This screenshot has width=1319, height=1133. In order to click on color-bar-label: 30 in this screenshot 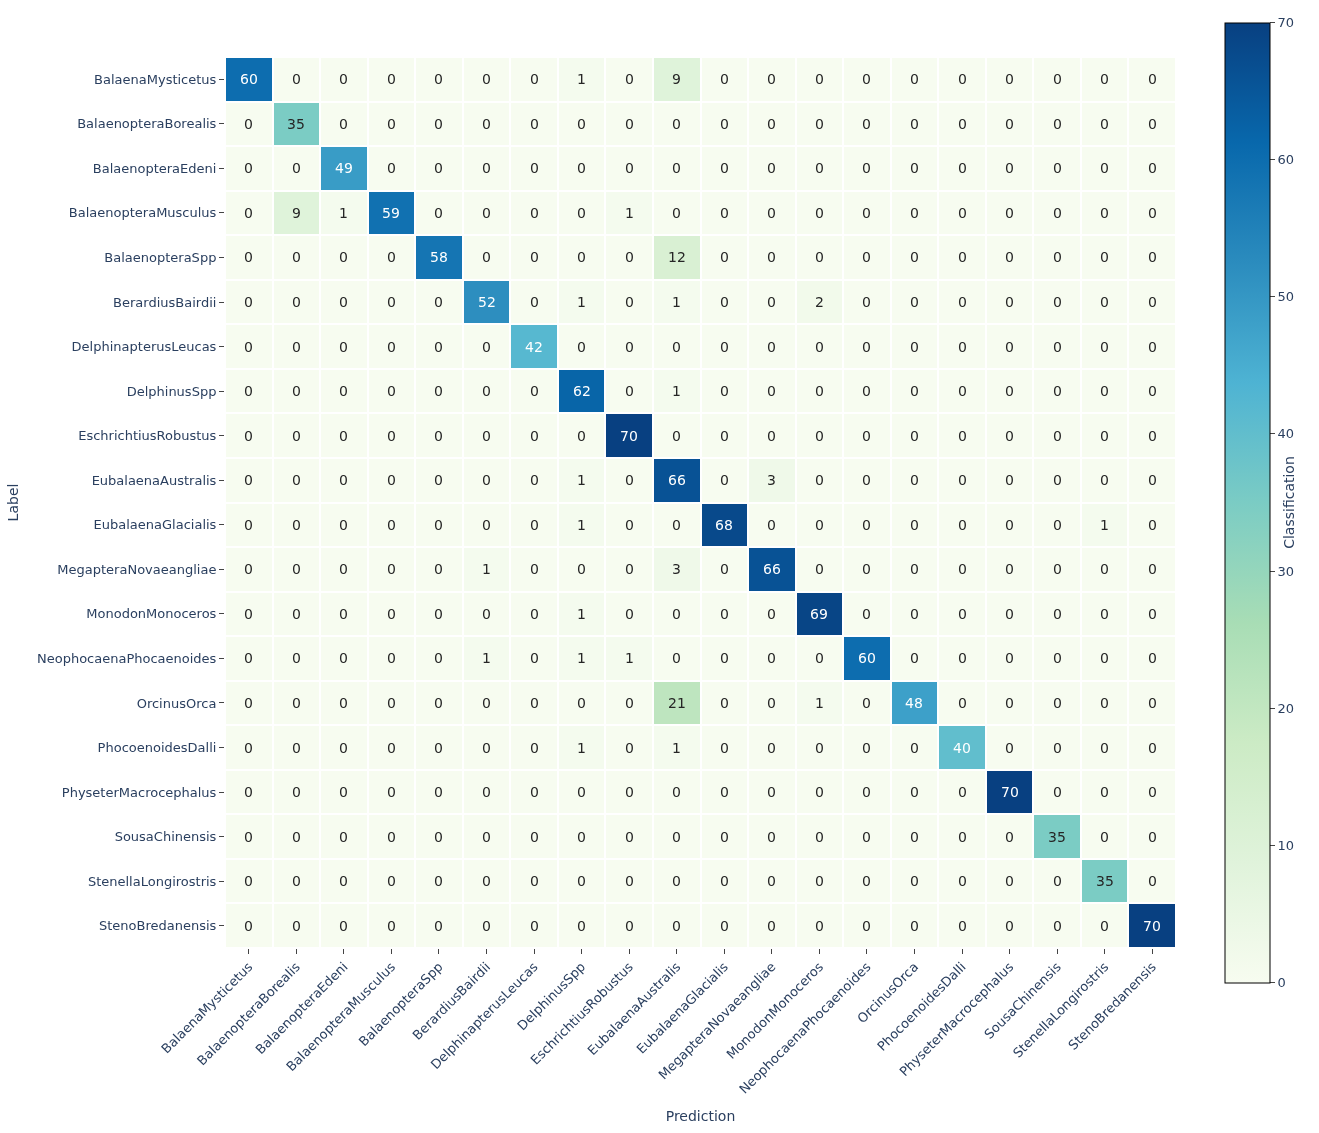, I will do `click(1286, 571)`.